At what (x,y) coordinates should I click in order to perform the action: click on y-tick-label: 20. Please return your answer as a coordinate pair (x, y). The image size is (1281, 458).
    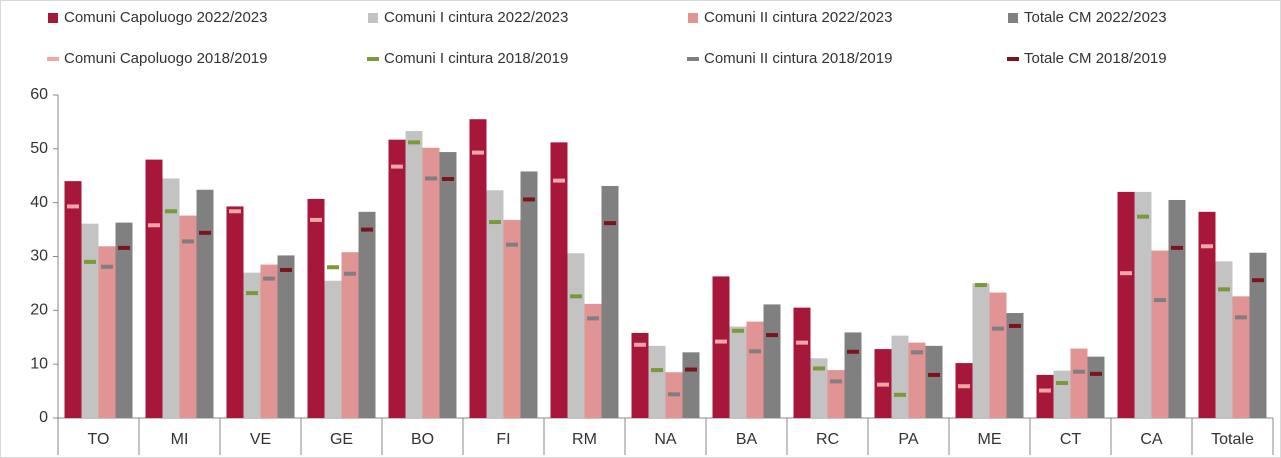
    Looking at the image, I should click on (39, 310).